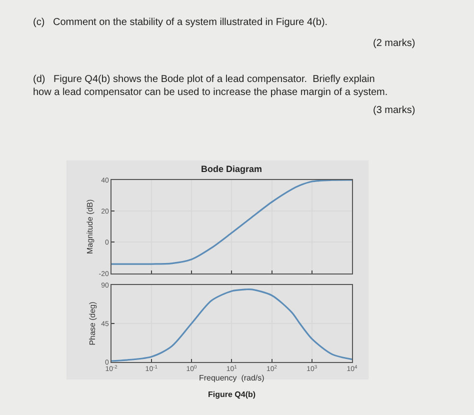 Image resolution: width=474 pixels, height=415 pixels. What do you see at coordinates (180, 22) in the screenshot?
I see `text: (c) Comment on the stability of a system illustrated in Figure 4(b).` at bounding box center [180, 22].